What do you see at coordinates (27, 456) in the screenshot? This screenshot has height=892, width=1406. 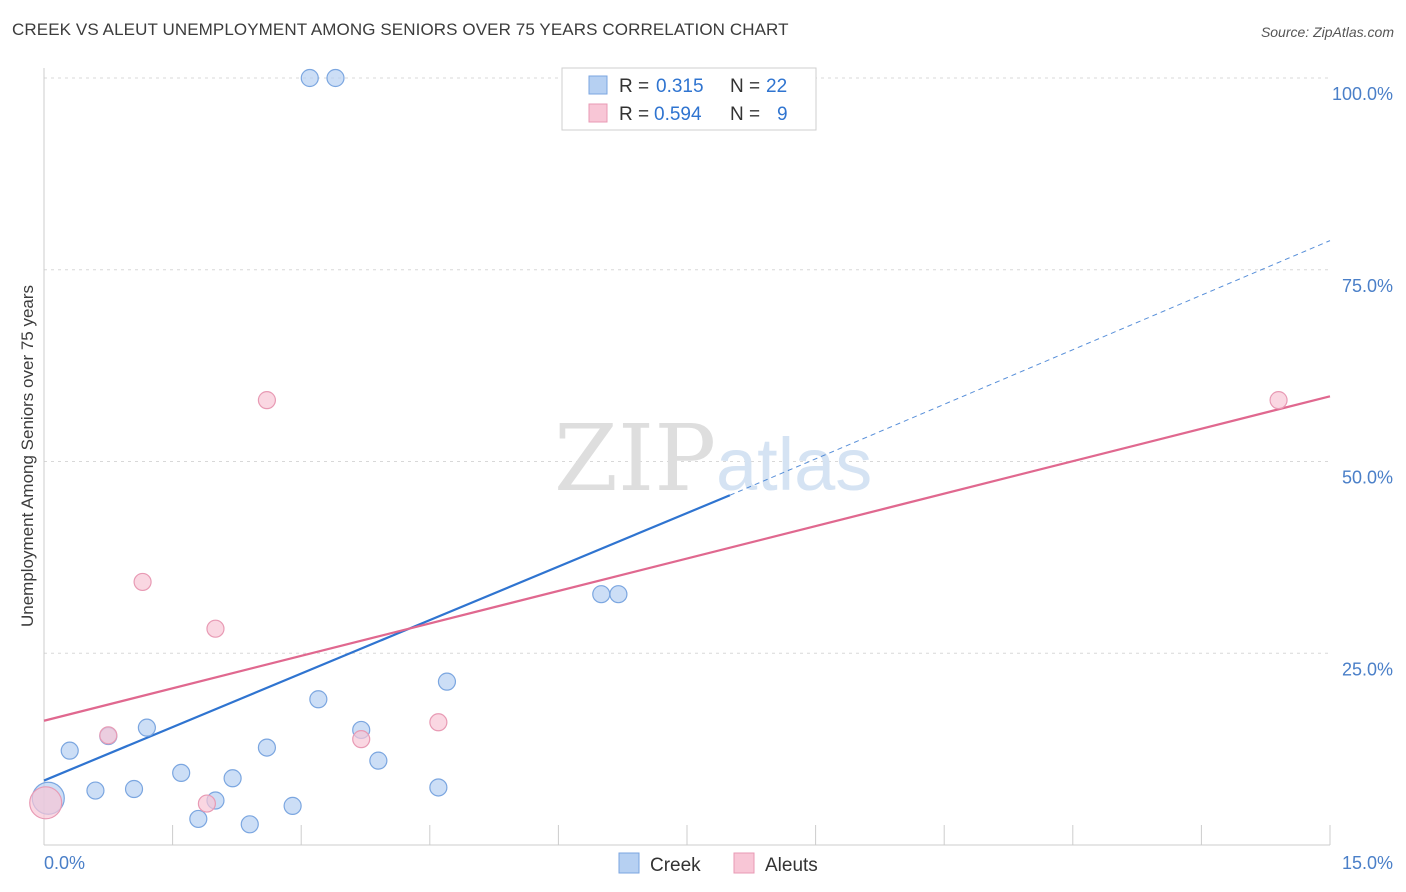 I see `y-axis-label: Unemployment Among Seniors over 75 years` at bounding box center [27, 456].